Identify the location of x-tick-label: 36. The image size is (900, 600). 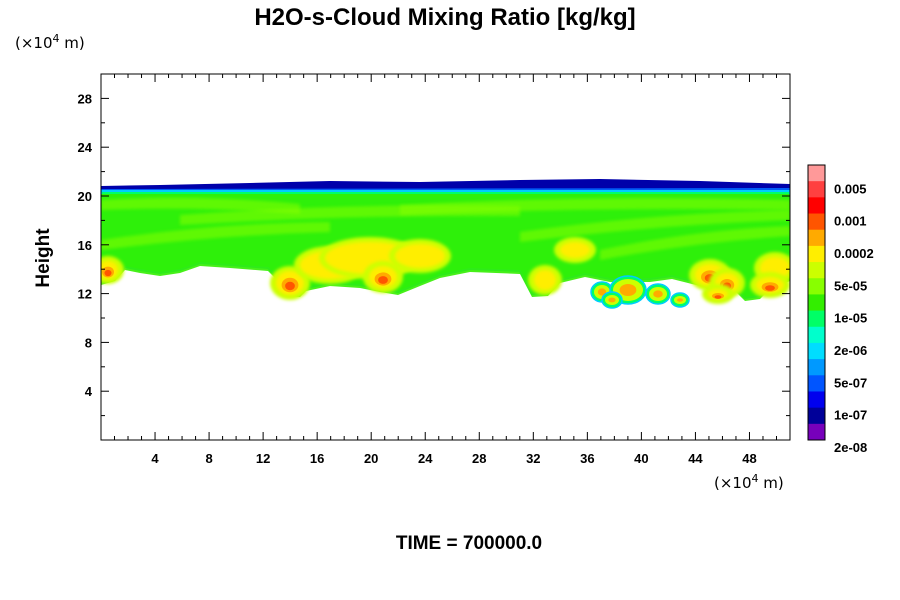
(587, 458).